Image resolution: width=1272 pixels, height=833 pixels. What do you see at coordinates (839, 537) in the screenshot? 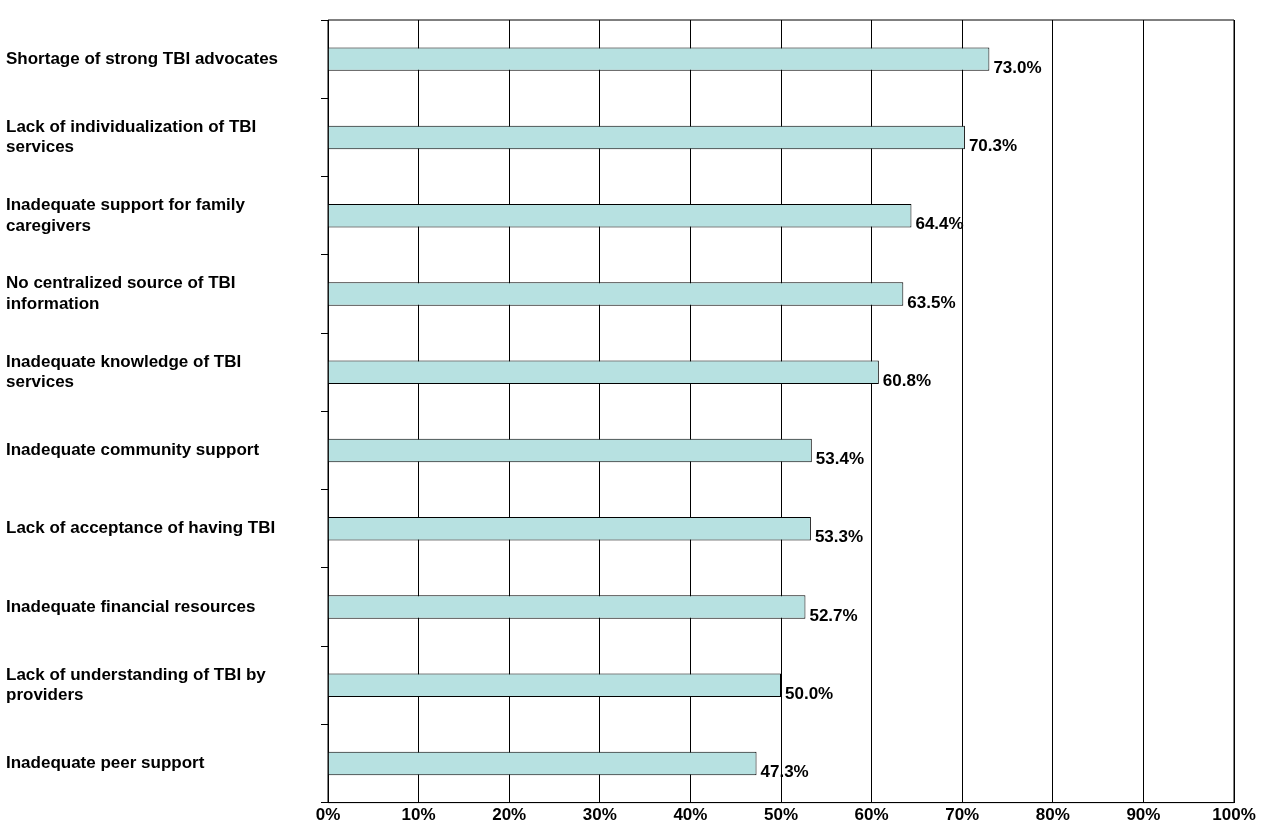
I see `data-label: 53.3%` at bounding box center [839, 537].